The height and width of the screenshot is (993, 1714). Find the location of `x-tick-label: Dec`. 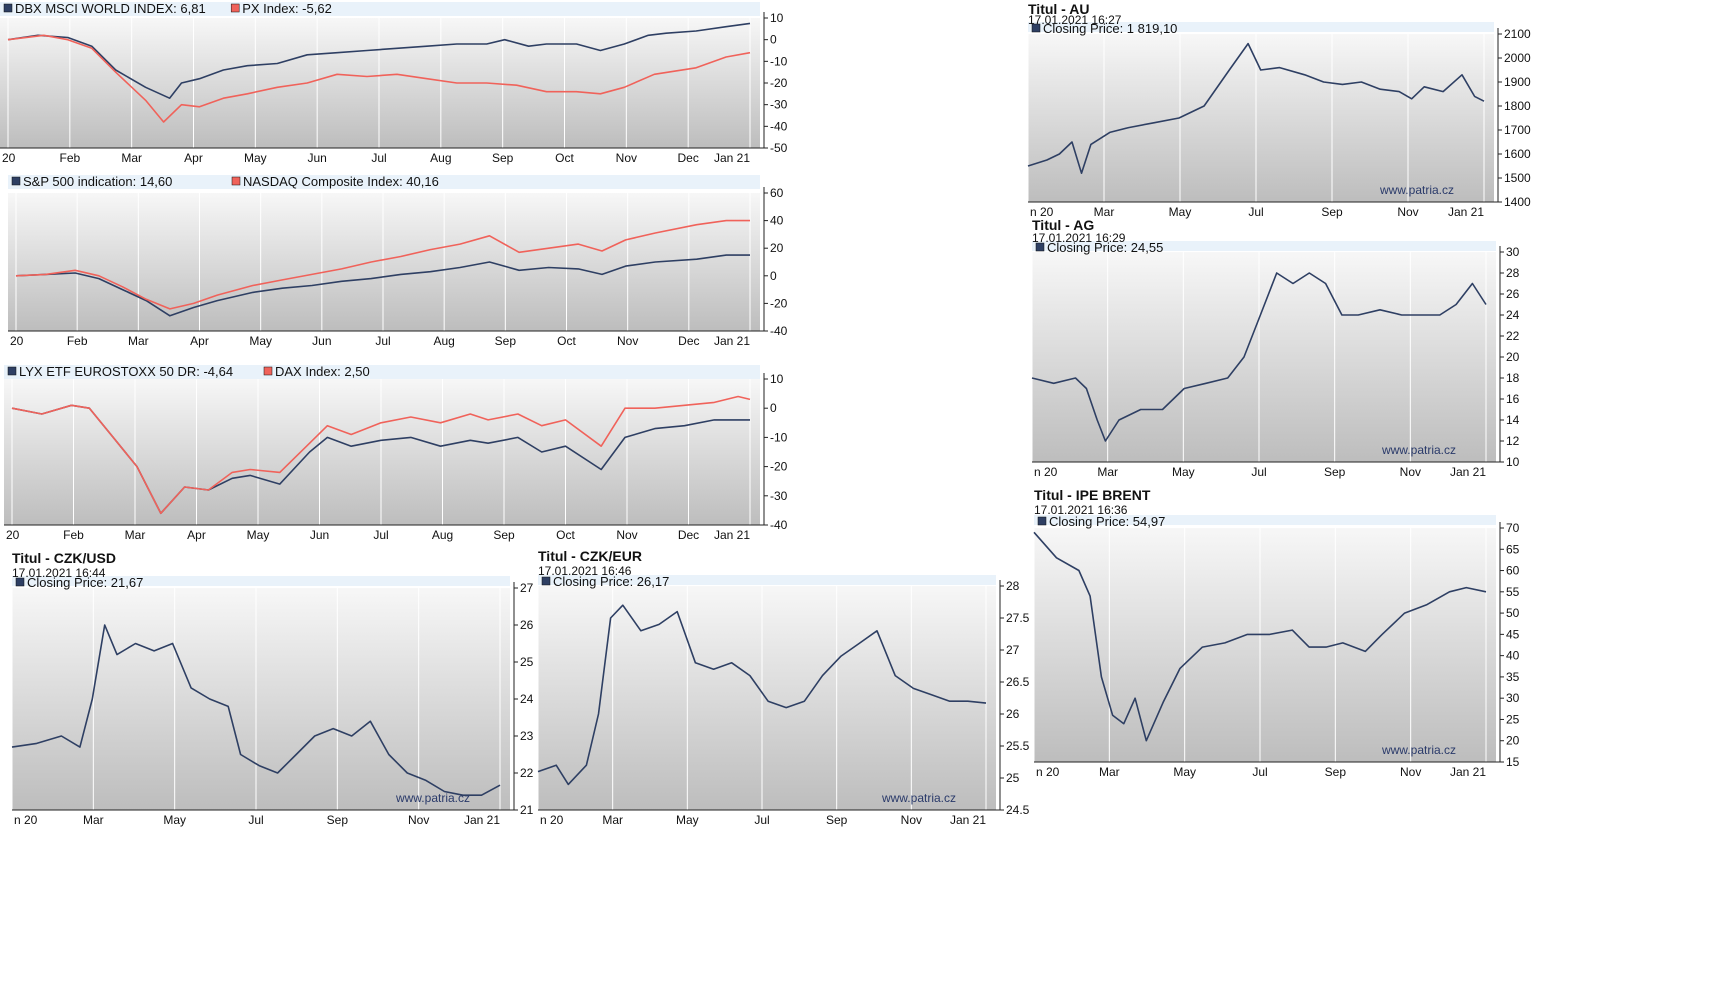

x-tick-label: Dec is located at coordinates (688, 341).